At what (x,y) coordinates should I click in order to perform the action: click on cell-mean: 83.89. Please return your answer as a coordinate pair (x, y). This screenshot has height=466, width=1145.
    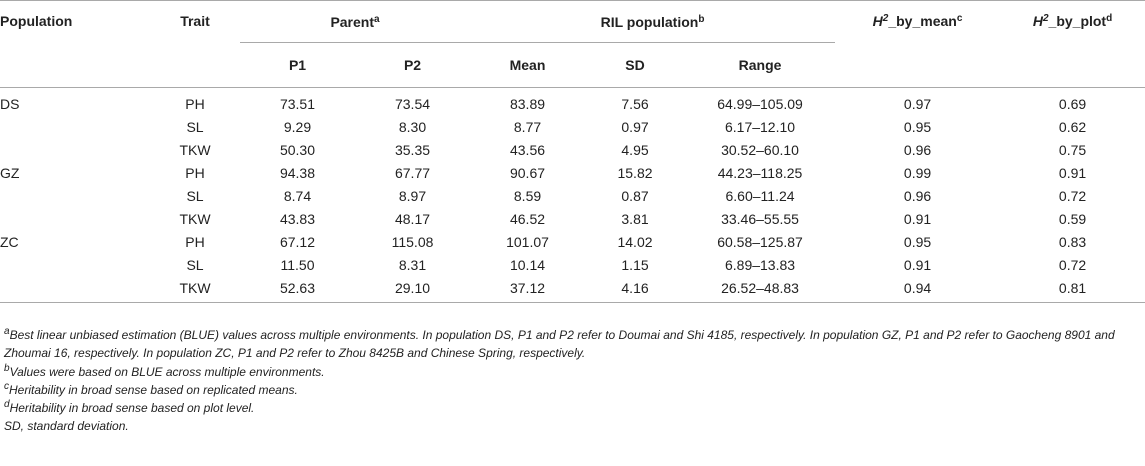
    Looking at the image, I should click on (527, 103).